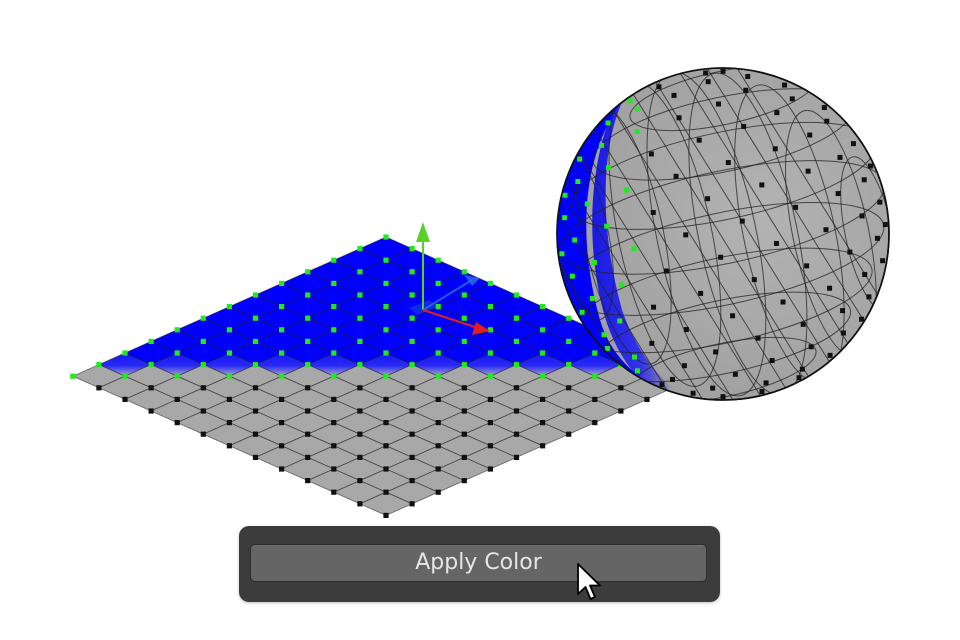 This screenshot has height=640, width=960. Describe the element at coordinates (449, 278) in the screenshot. I see `transform-gizmo` at that location.